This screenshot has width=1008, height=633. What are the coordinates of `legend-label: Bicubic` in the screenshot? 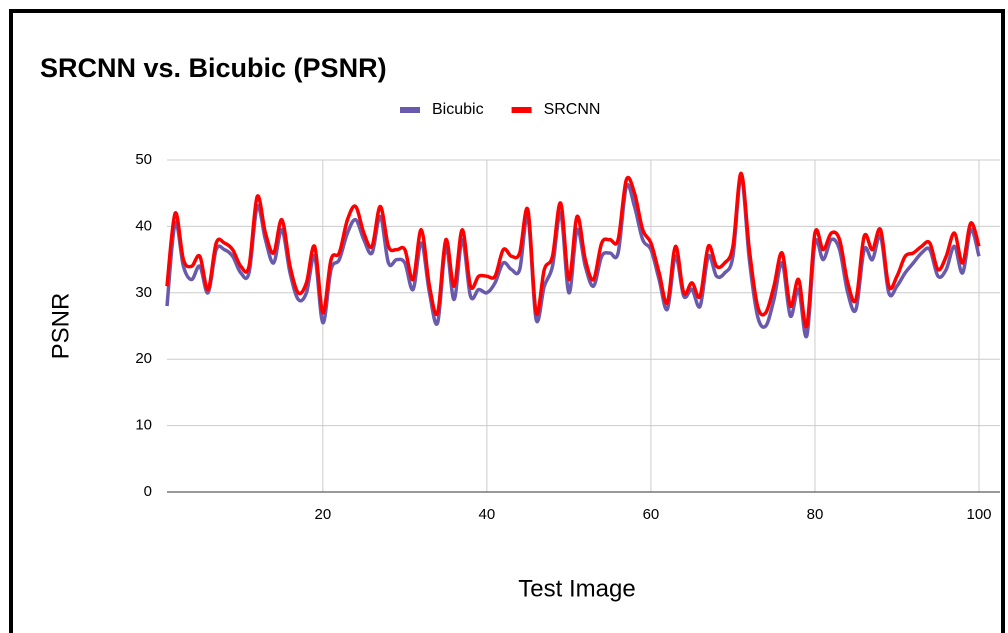 It's located at (458, 109).